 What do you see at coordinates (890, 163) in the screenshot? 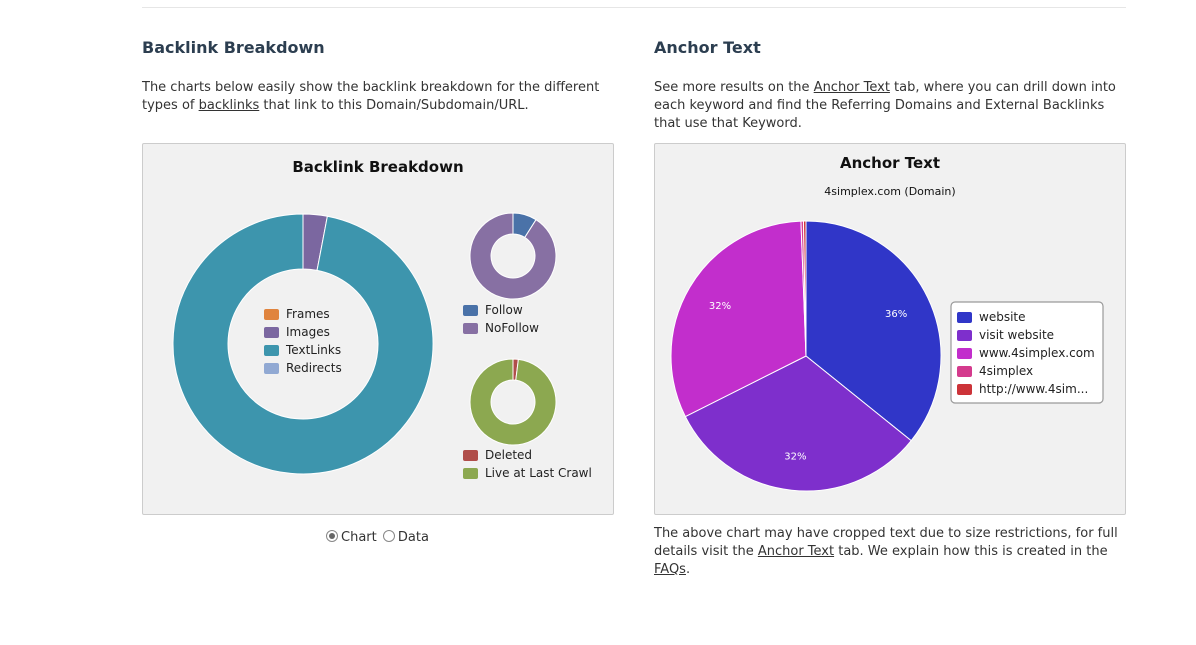
I see `chart-title: Anchor Text` at bounding box center [890, 163].